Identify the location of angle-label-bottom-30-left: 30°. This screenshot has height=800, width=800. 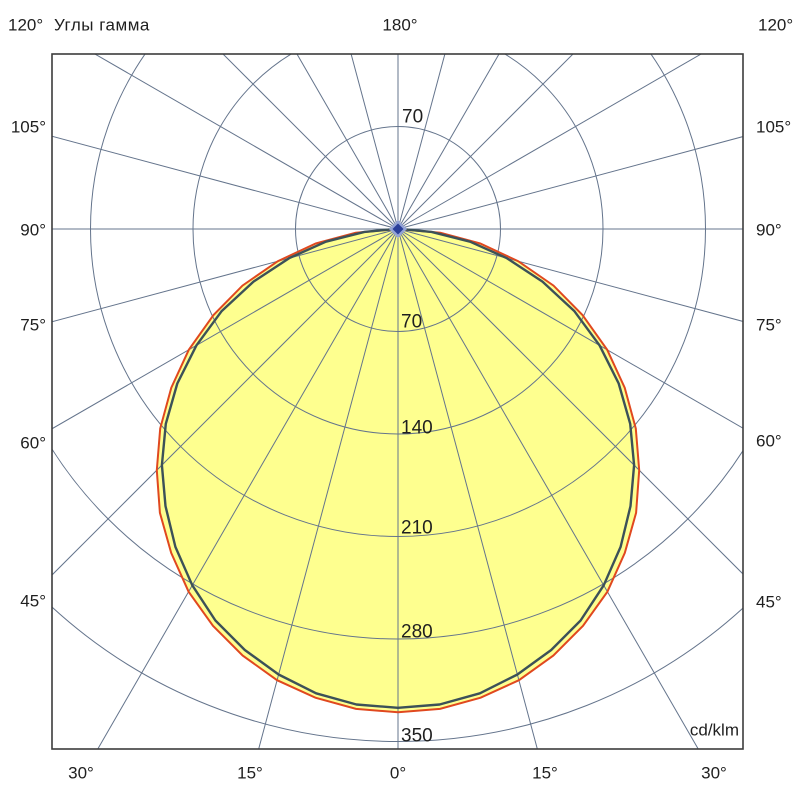
(81, 773).